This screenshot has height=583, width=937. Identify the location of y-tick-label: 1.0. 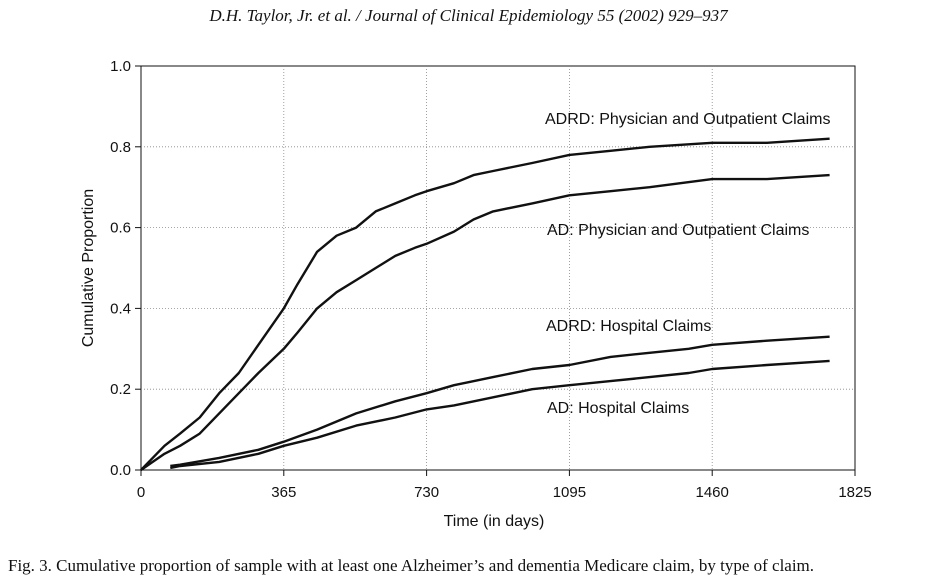
(120, 66).